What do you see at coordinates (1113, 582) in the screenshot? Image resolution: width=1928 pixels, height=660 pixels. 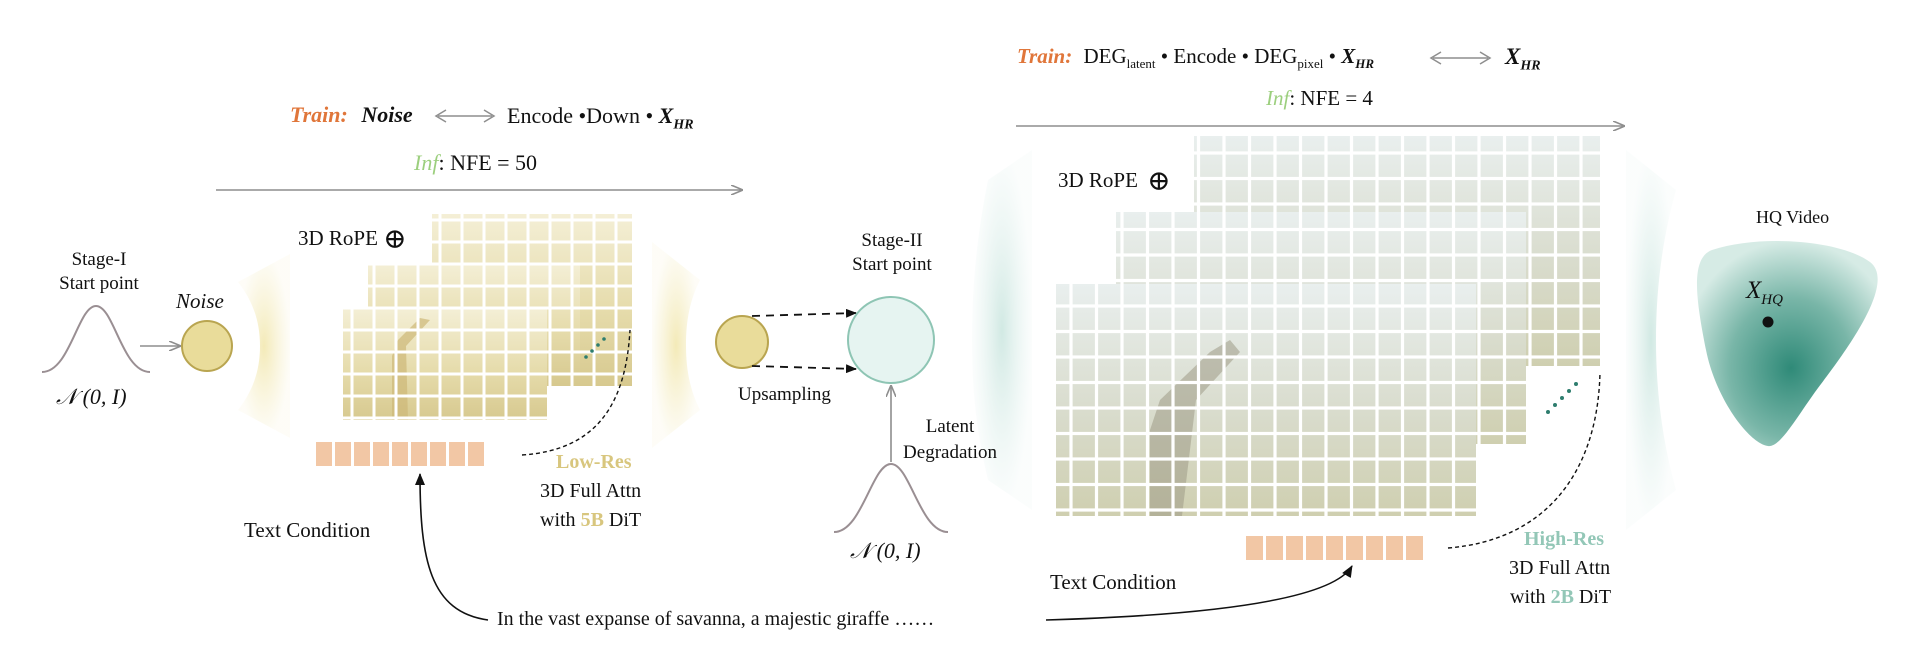 I see `stage2-text-condition: Text Condition` at bounding box center [1113, 582].